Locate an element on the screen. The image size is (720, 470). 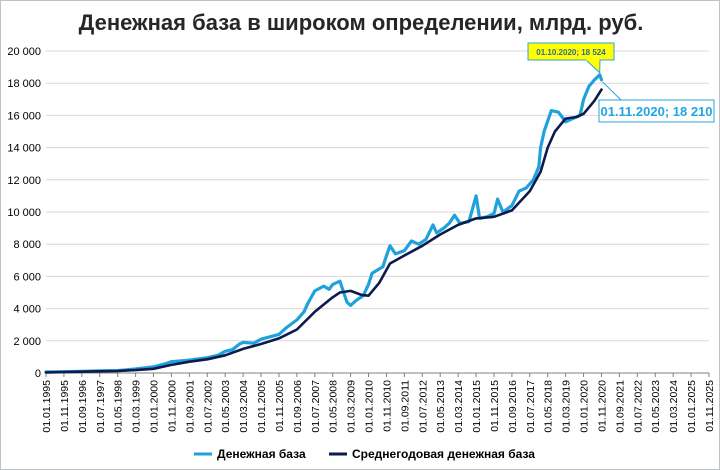
annotation-latest: 01.11.2020; 18 210 is located at coordinates (656, 111).